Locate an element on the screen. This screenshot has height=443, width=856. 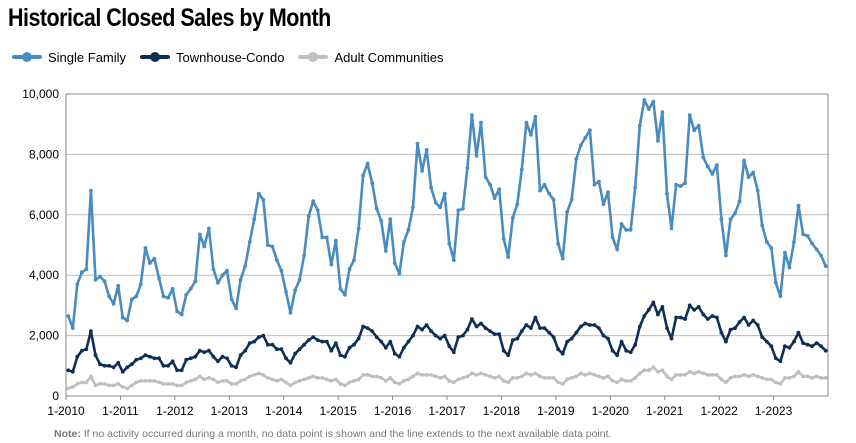
series-townhouse-condo is located at coordinates (447, 337).